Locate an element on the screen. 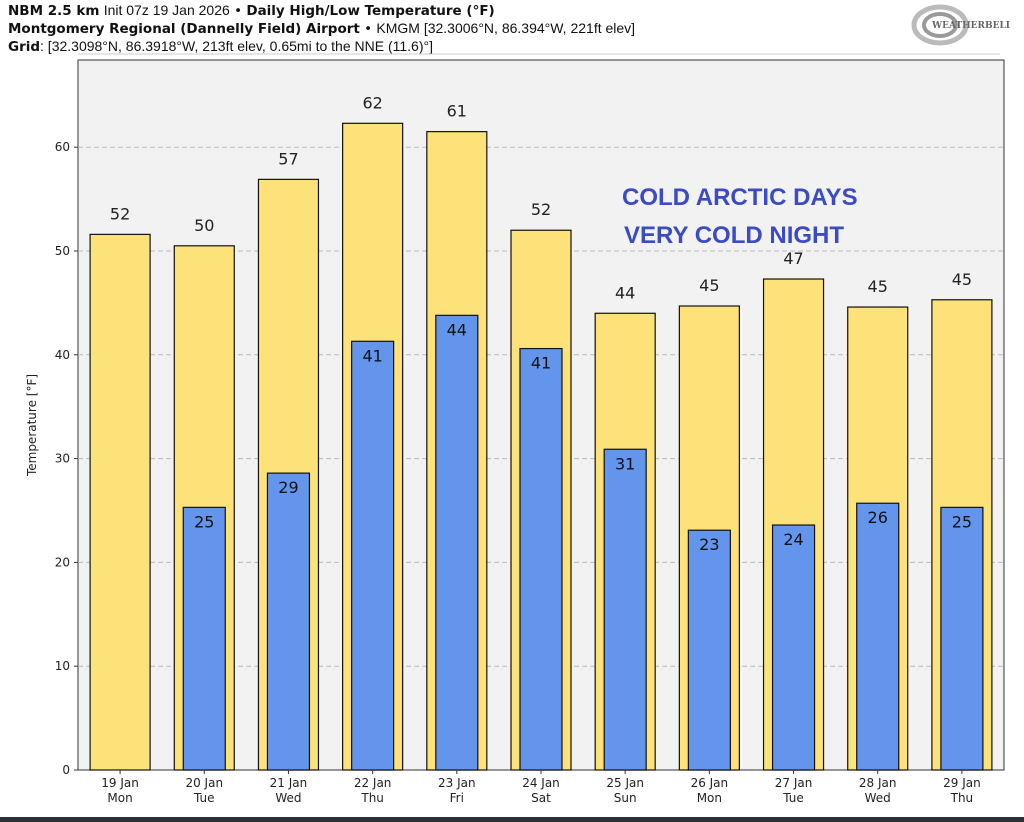 The width and height of the screenshot is (1024, 822). svg-text: WEATHERBELL is located at coordinates (970, 26).